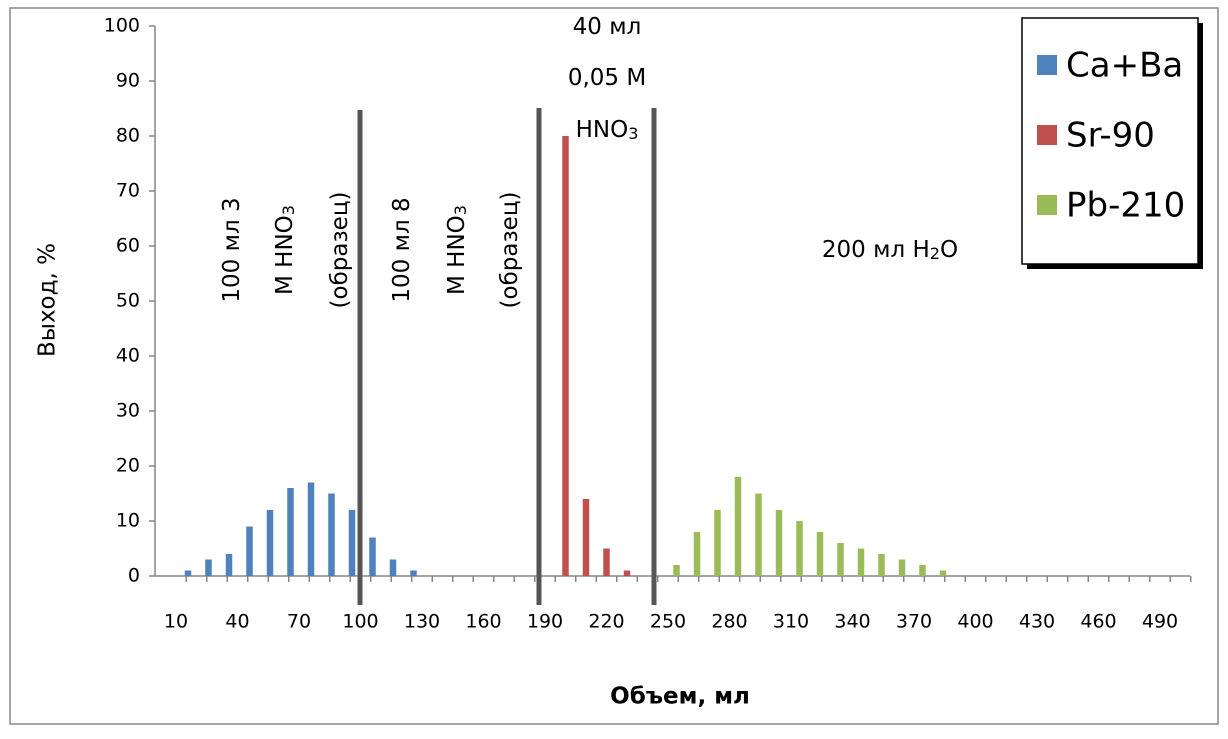 The image size is (1228, 739). Describe the element at coordinates (1037, 622) in the screenshot. I see `x-tick-label: 430` at that location.